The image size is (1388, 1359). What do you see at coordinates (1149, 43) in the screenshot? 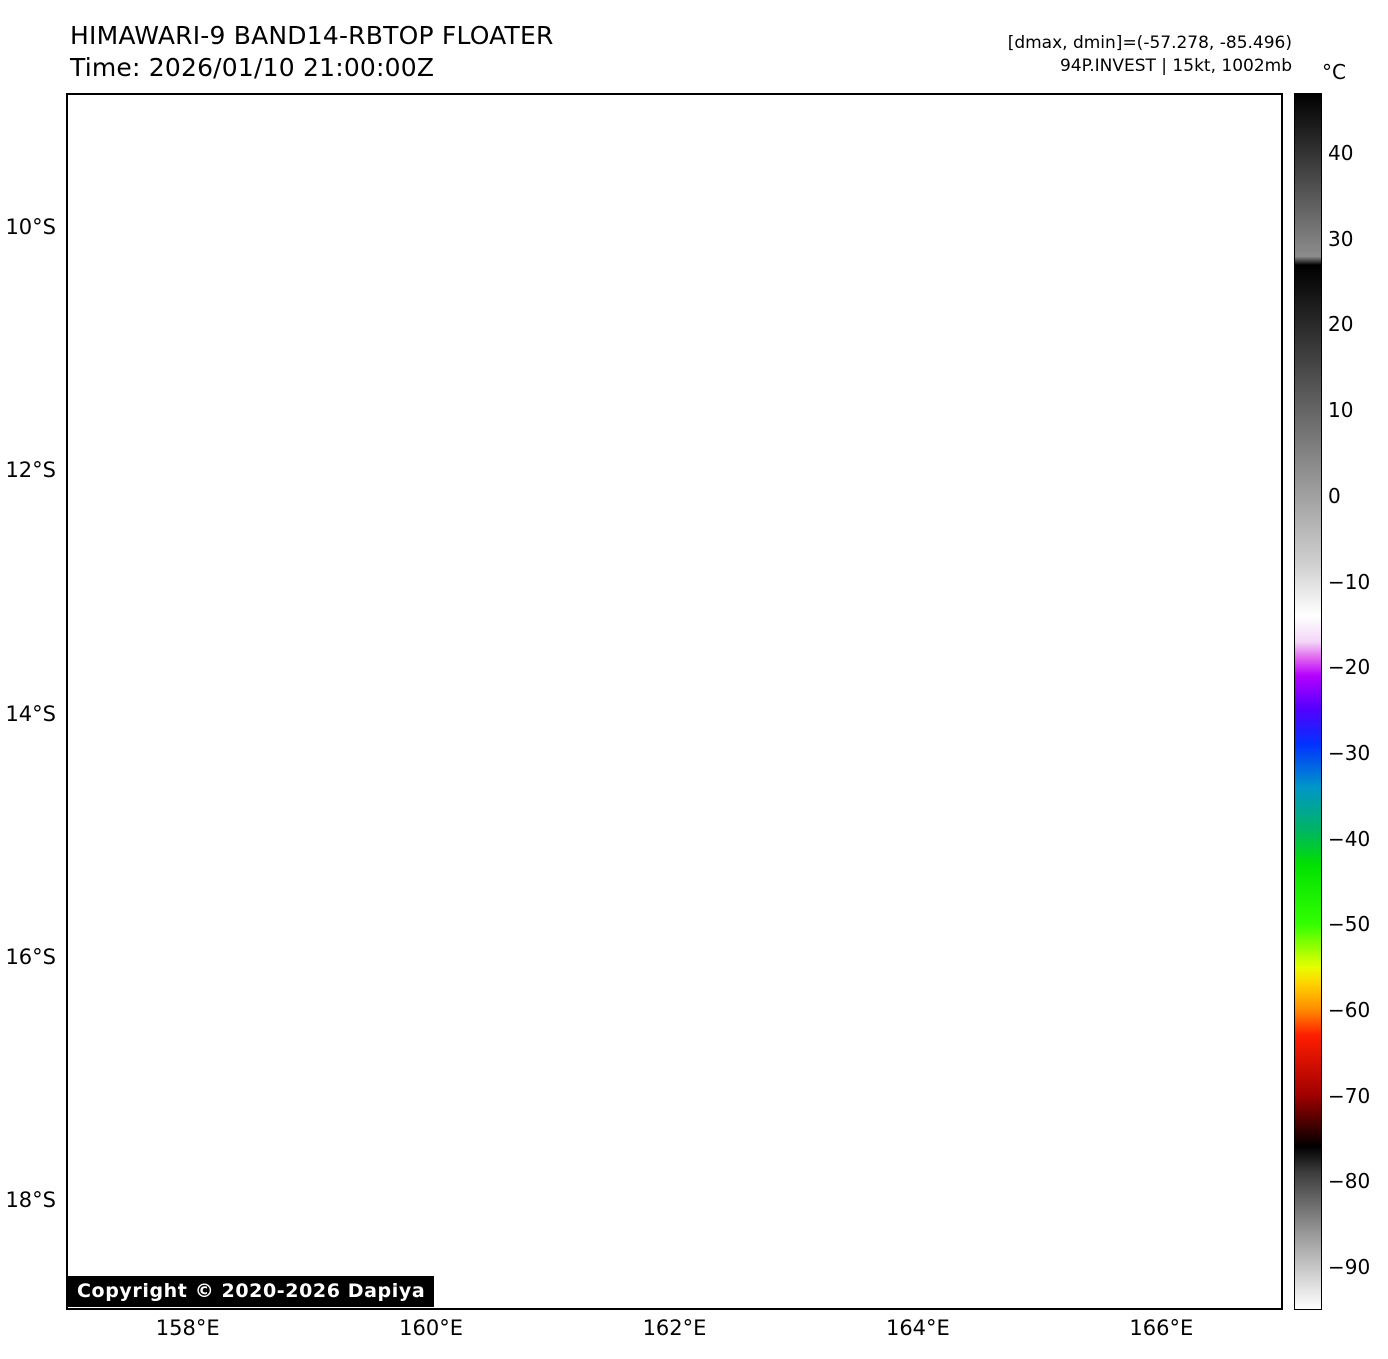
I see `dmax-dmin-label: [dmax, dmin]=(-57.278, -85.496)` at bounding box center [1149, 43].